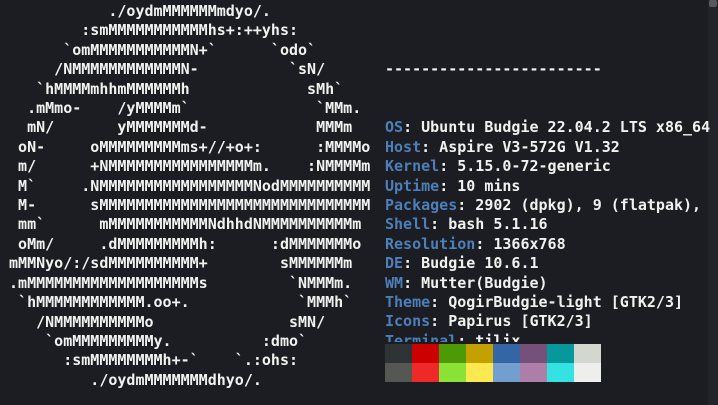 Image resolution: width=718 pixels, height=405 pixels. What do you see at coordinates (557, 302) in the screenshot?
I see `info-value: : QogirBudgie-light [GTK2/3]` at bounding box center [557, 302].